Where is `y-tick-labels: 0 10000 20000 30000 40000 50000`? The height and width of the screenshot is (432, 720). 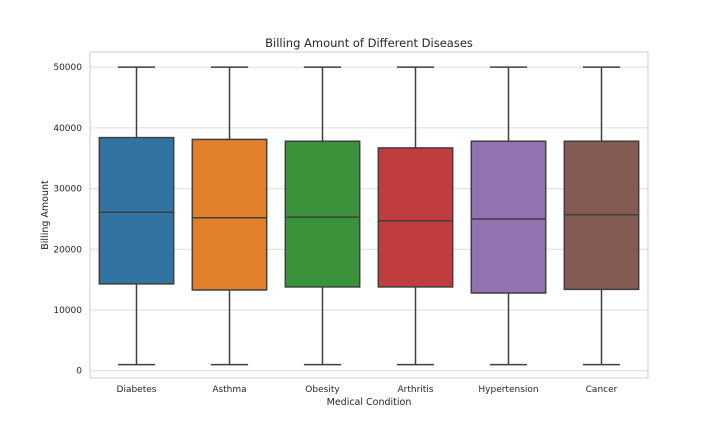 y-tick-labels: 0 10000 20000 30000 40000 50000 is located at coordinates (67, 220).